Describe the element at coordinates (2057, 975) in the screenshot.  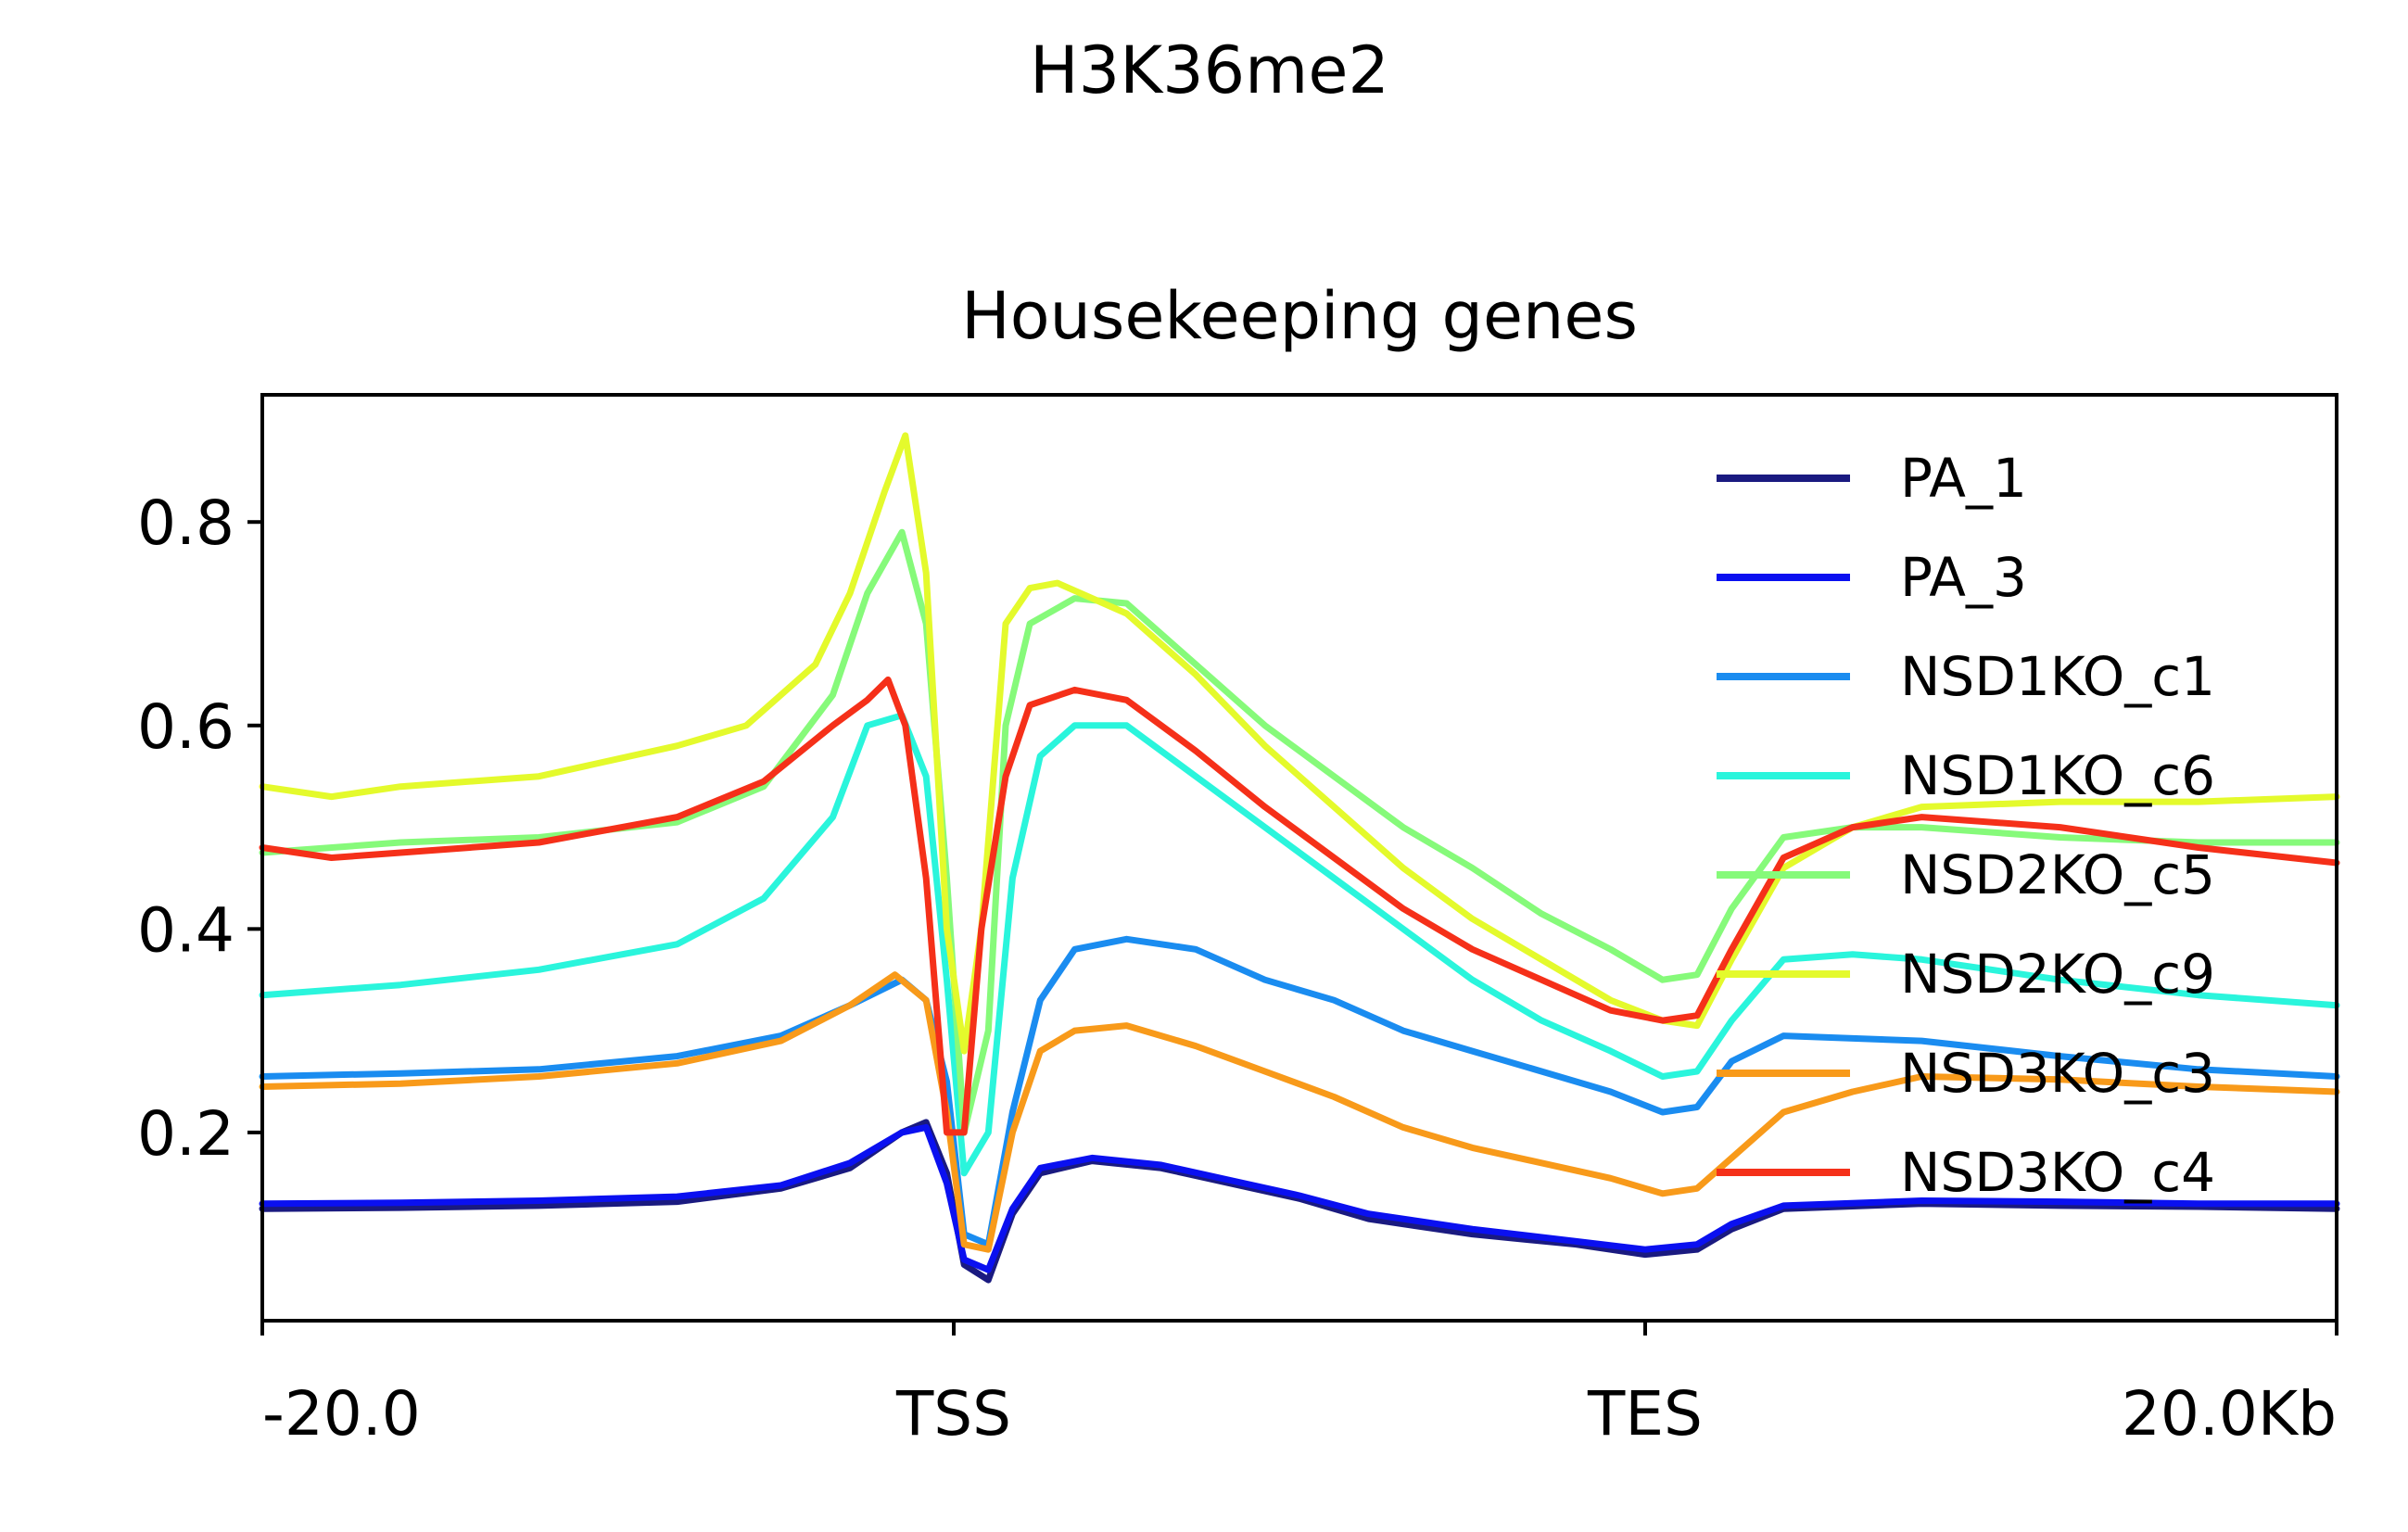
I see `legend-label: NSD2KO_c9` at that location.